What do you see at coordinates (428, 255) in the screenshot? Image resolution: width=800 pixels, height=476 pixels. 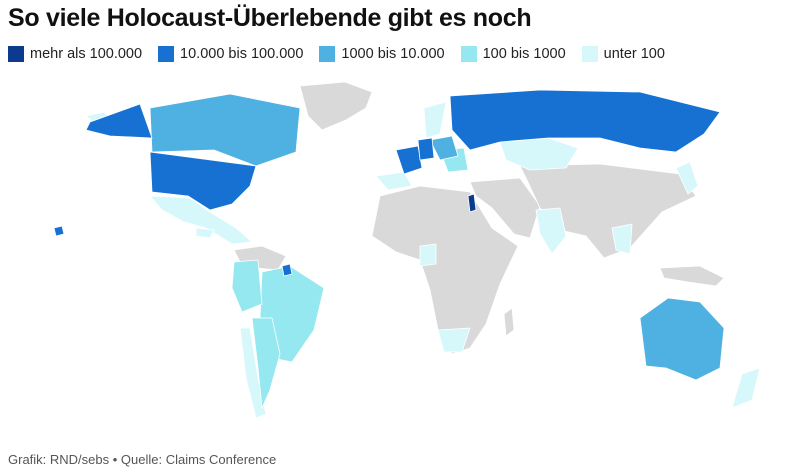 I see `region-central-africa` at bounding box center [428, 255].